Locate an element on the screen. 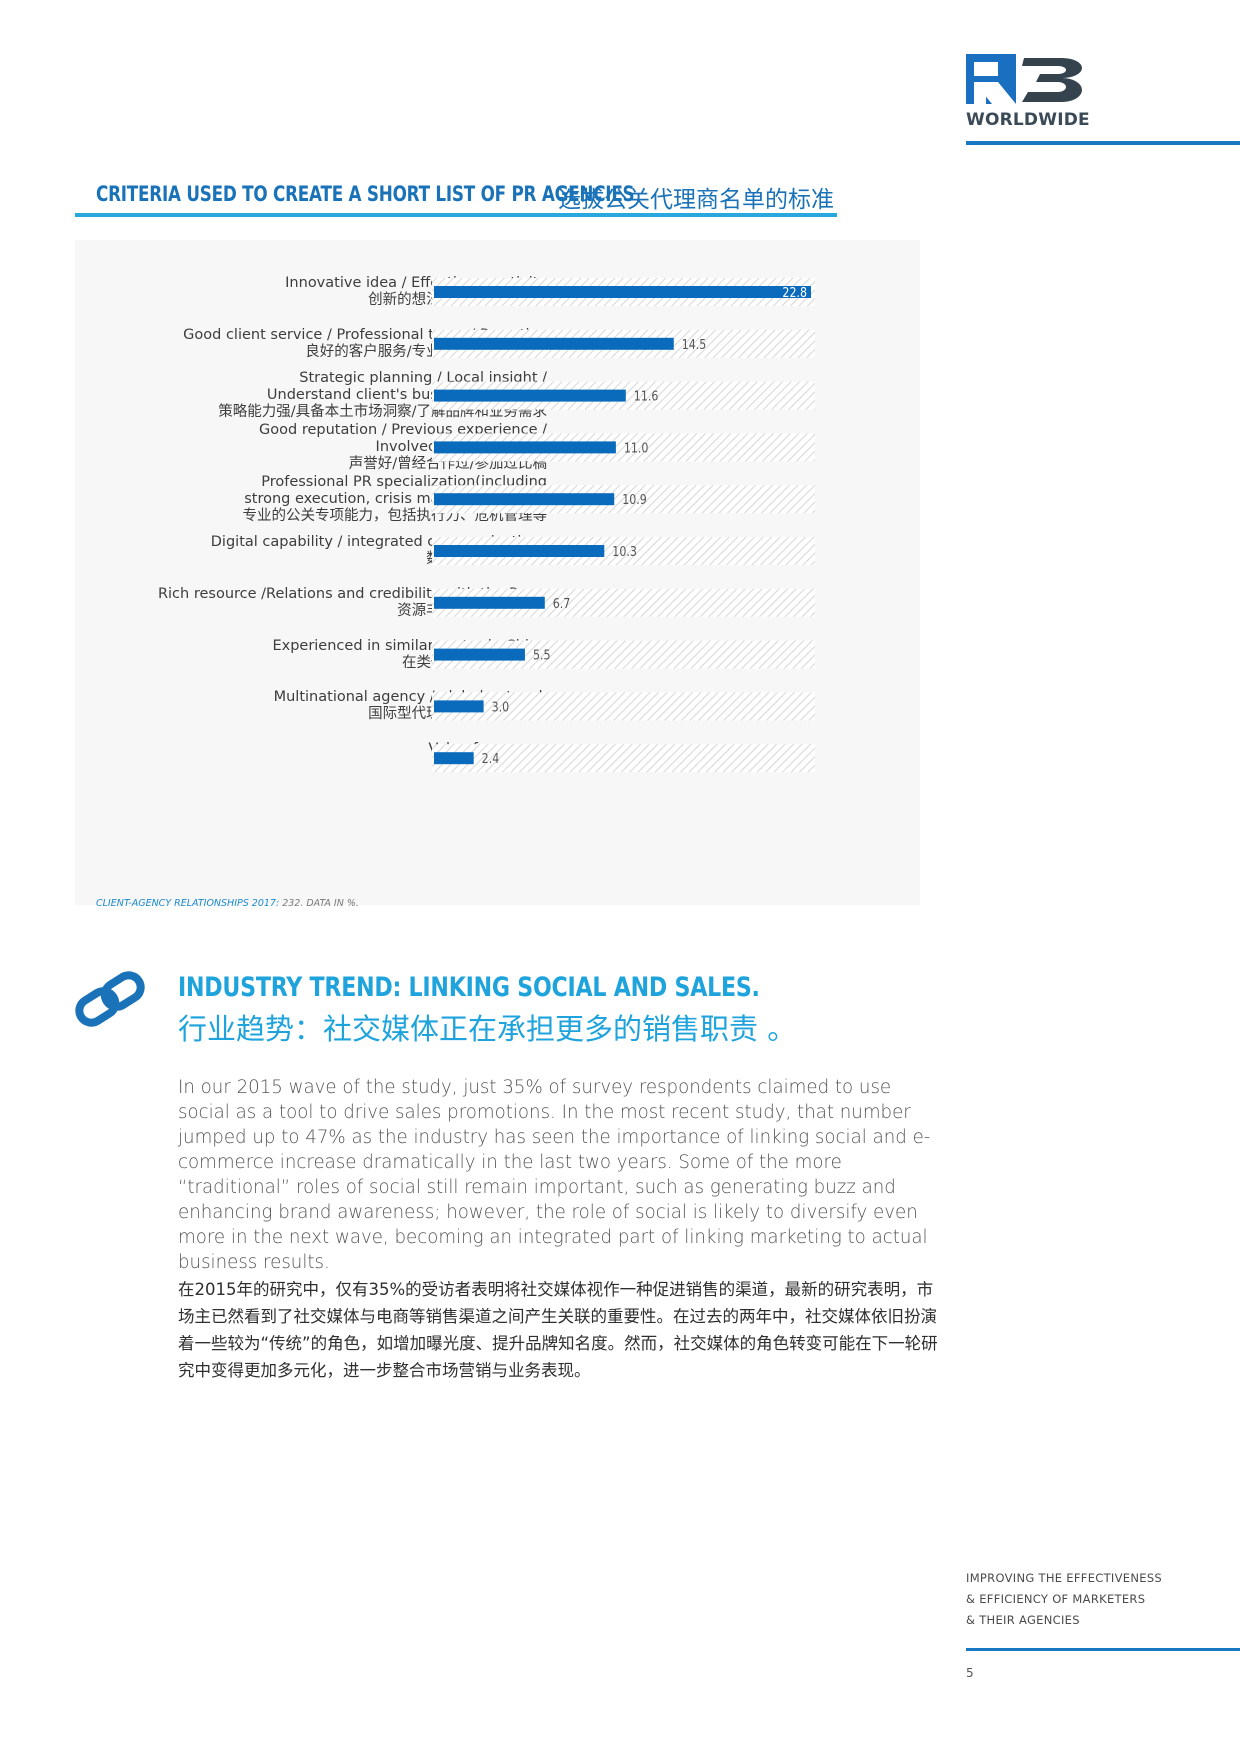 This screenshot has height=1754, width=1240. heading-rule is located at coordinates (456, 215).